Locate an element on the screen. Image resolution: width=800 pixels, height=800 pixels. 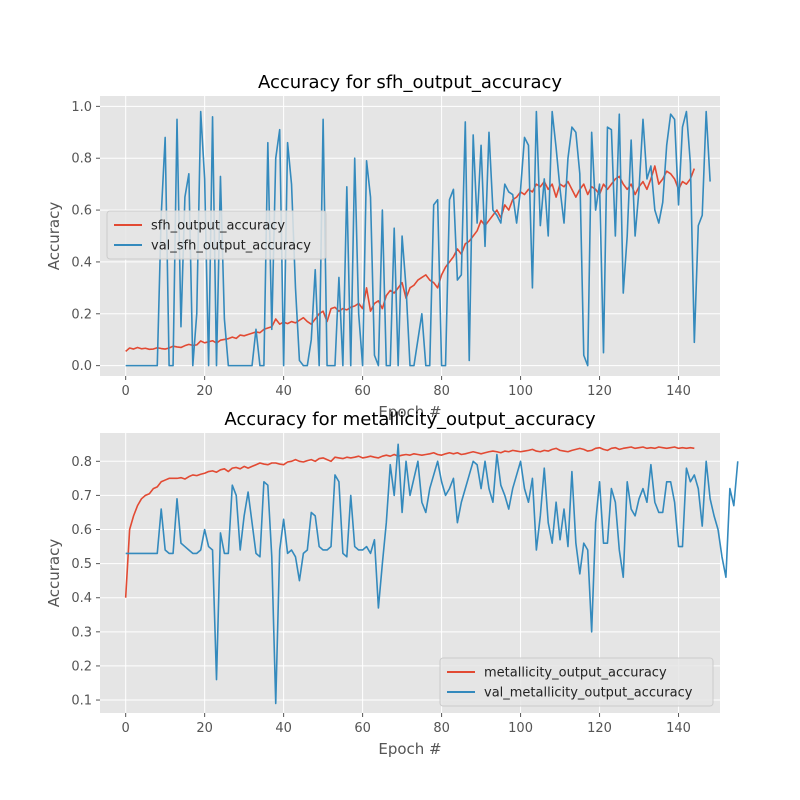
y-tick-label: 0.5 is located at coordinates (81, 564).